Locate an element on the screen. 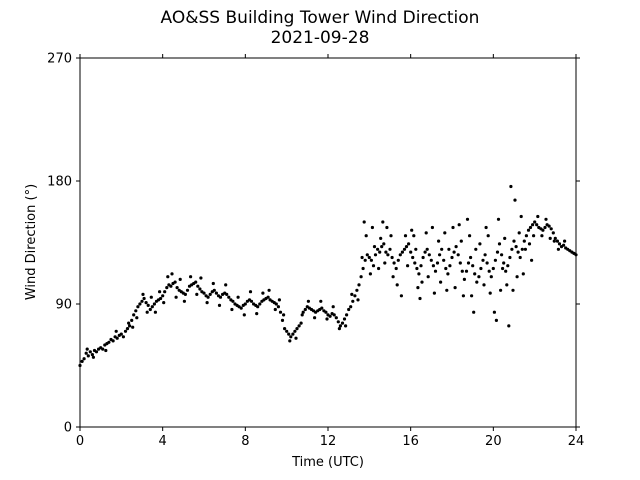 This screenshot has height=480, width=640. x-tick-label: 16 is located at coordinates (410, 441).